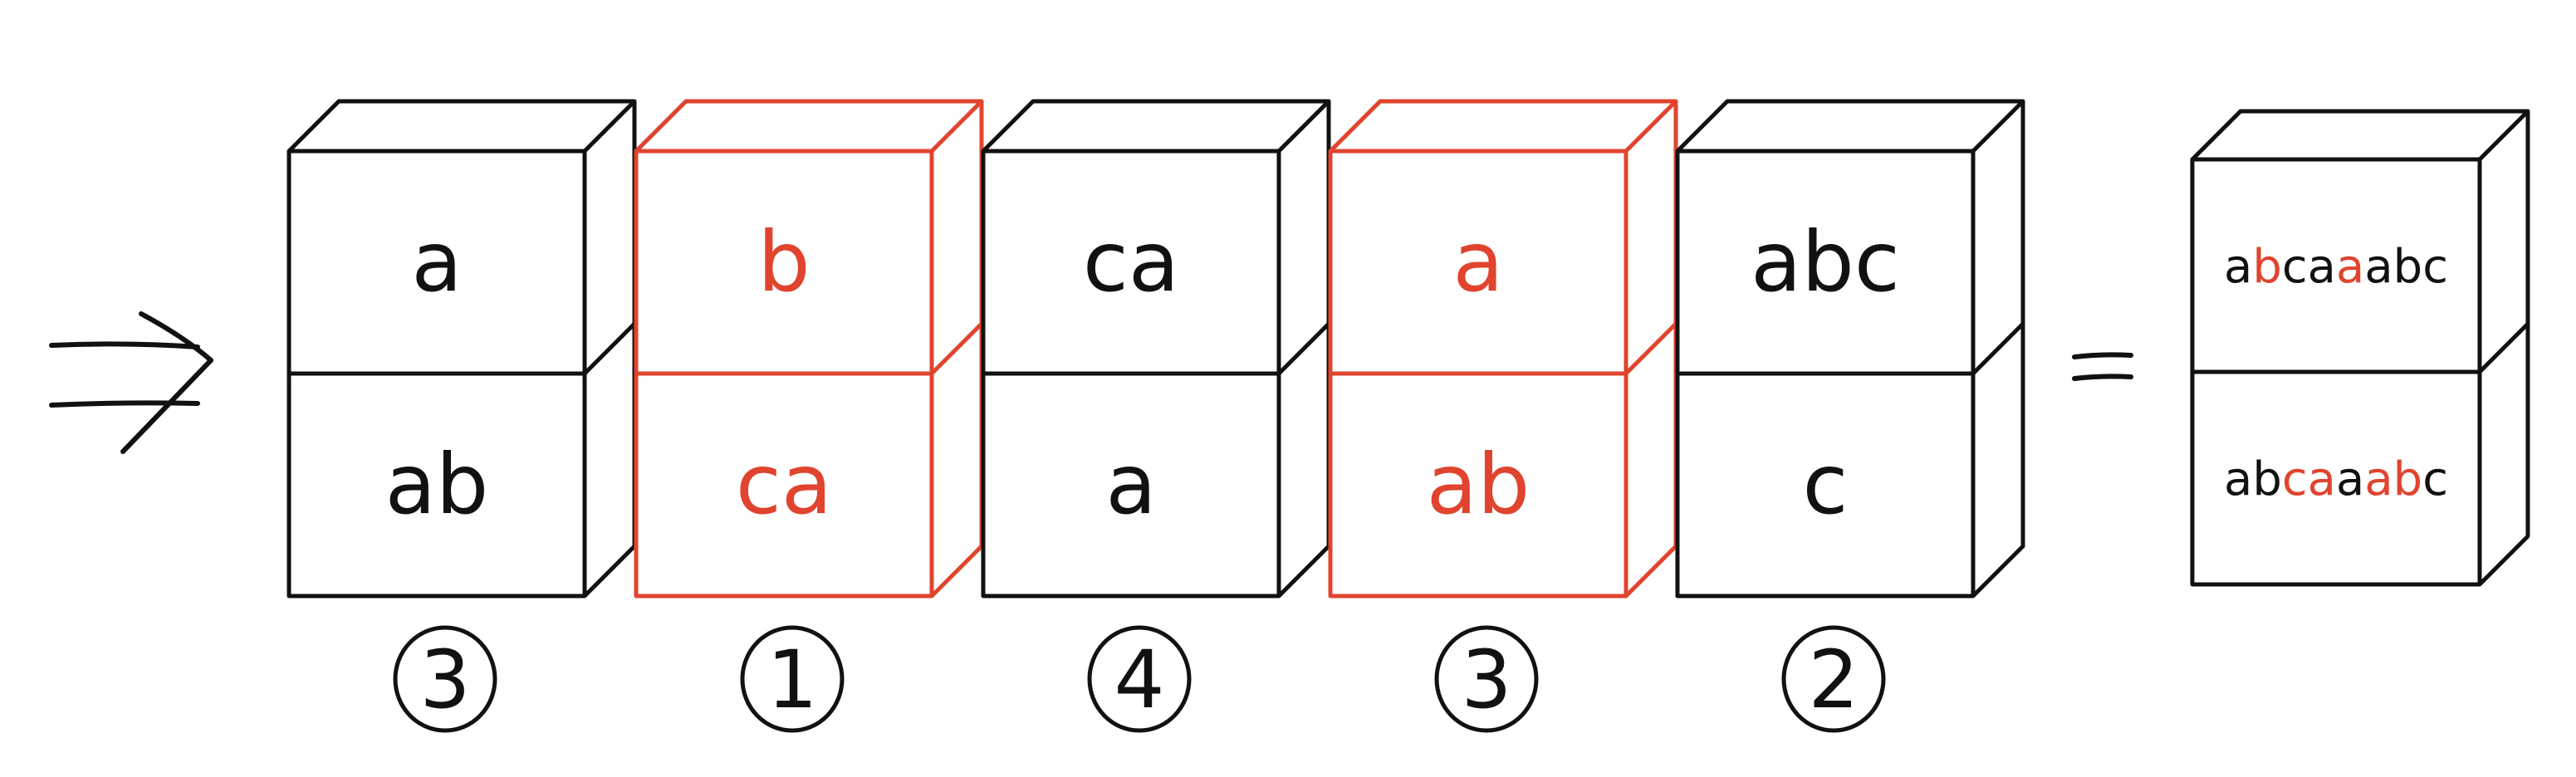 This screenshot has height=777, width=2576. I want to click on domino-bottom-text: a, so click(1130, 485).